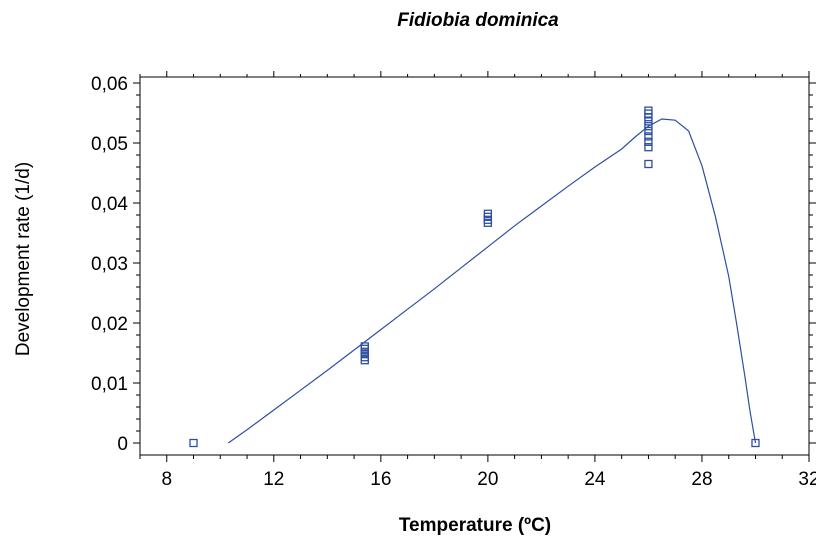  Describe the element at coordinates (109, 384) in the screenshot. I see `y-tick-label: 0,01` at that location.